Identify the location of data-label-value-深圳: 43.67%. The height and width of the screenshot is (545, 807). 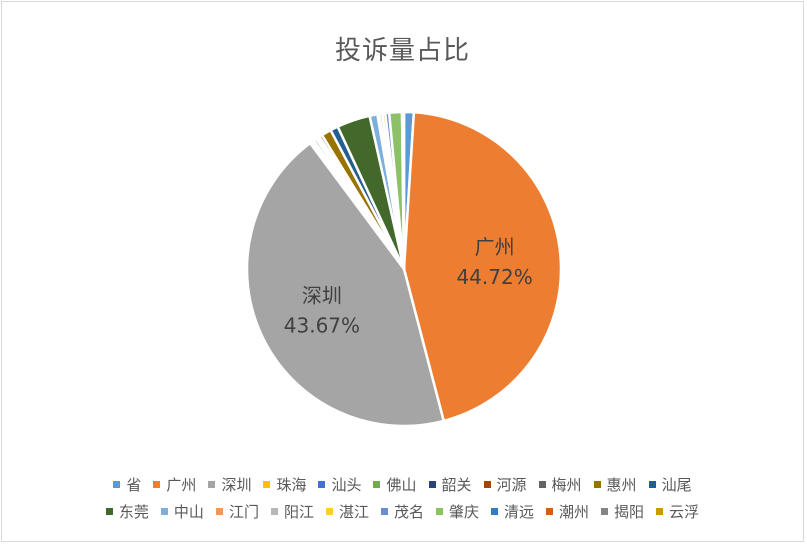
(322, 326).